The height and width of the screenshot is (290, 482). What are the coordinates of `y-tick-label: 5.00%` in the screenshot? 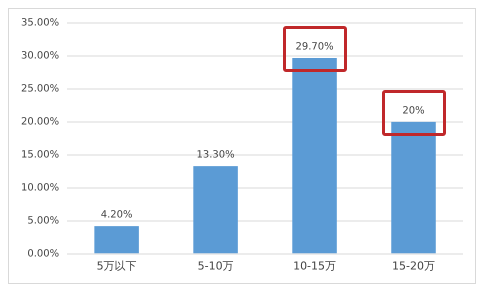 It's located at (43, 220).